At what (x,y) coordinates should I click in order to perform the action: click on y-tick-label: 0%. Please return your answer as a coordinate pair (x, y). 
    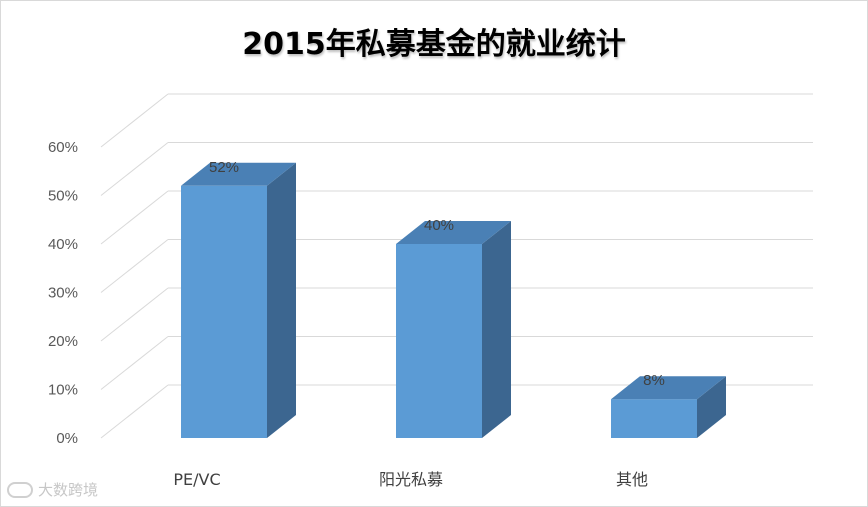
    Looking at the image, I should click on (67, 438).